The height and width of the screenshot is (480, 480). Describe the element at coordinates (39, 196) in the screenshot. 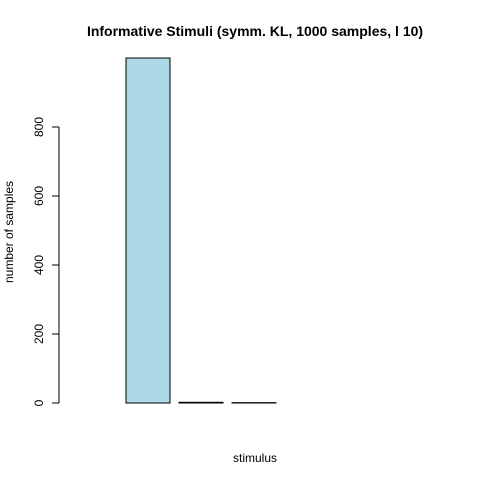

I see `y-tick-label: 600` at that location.